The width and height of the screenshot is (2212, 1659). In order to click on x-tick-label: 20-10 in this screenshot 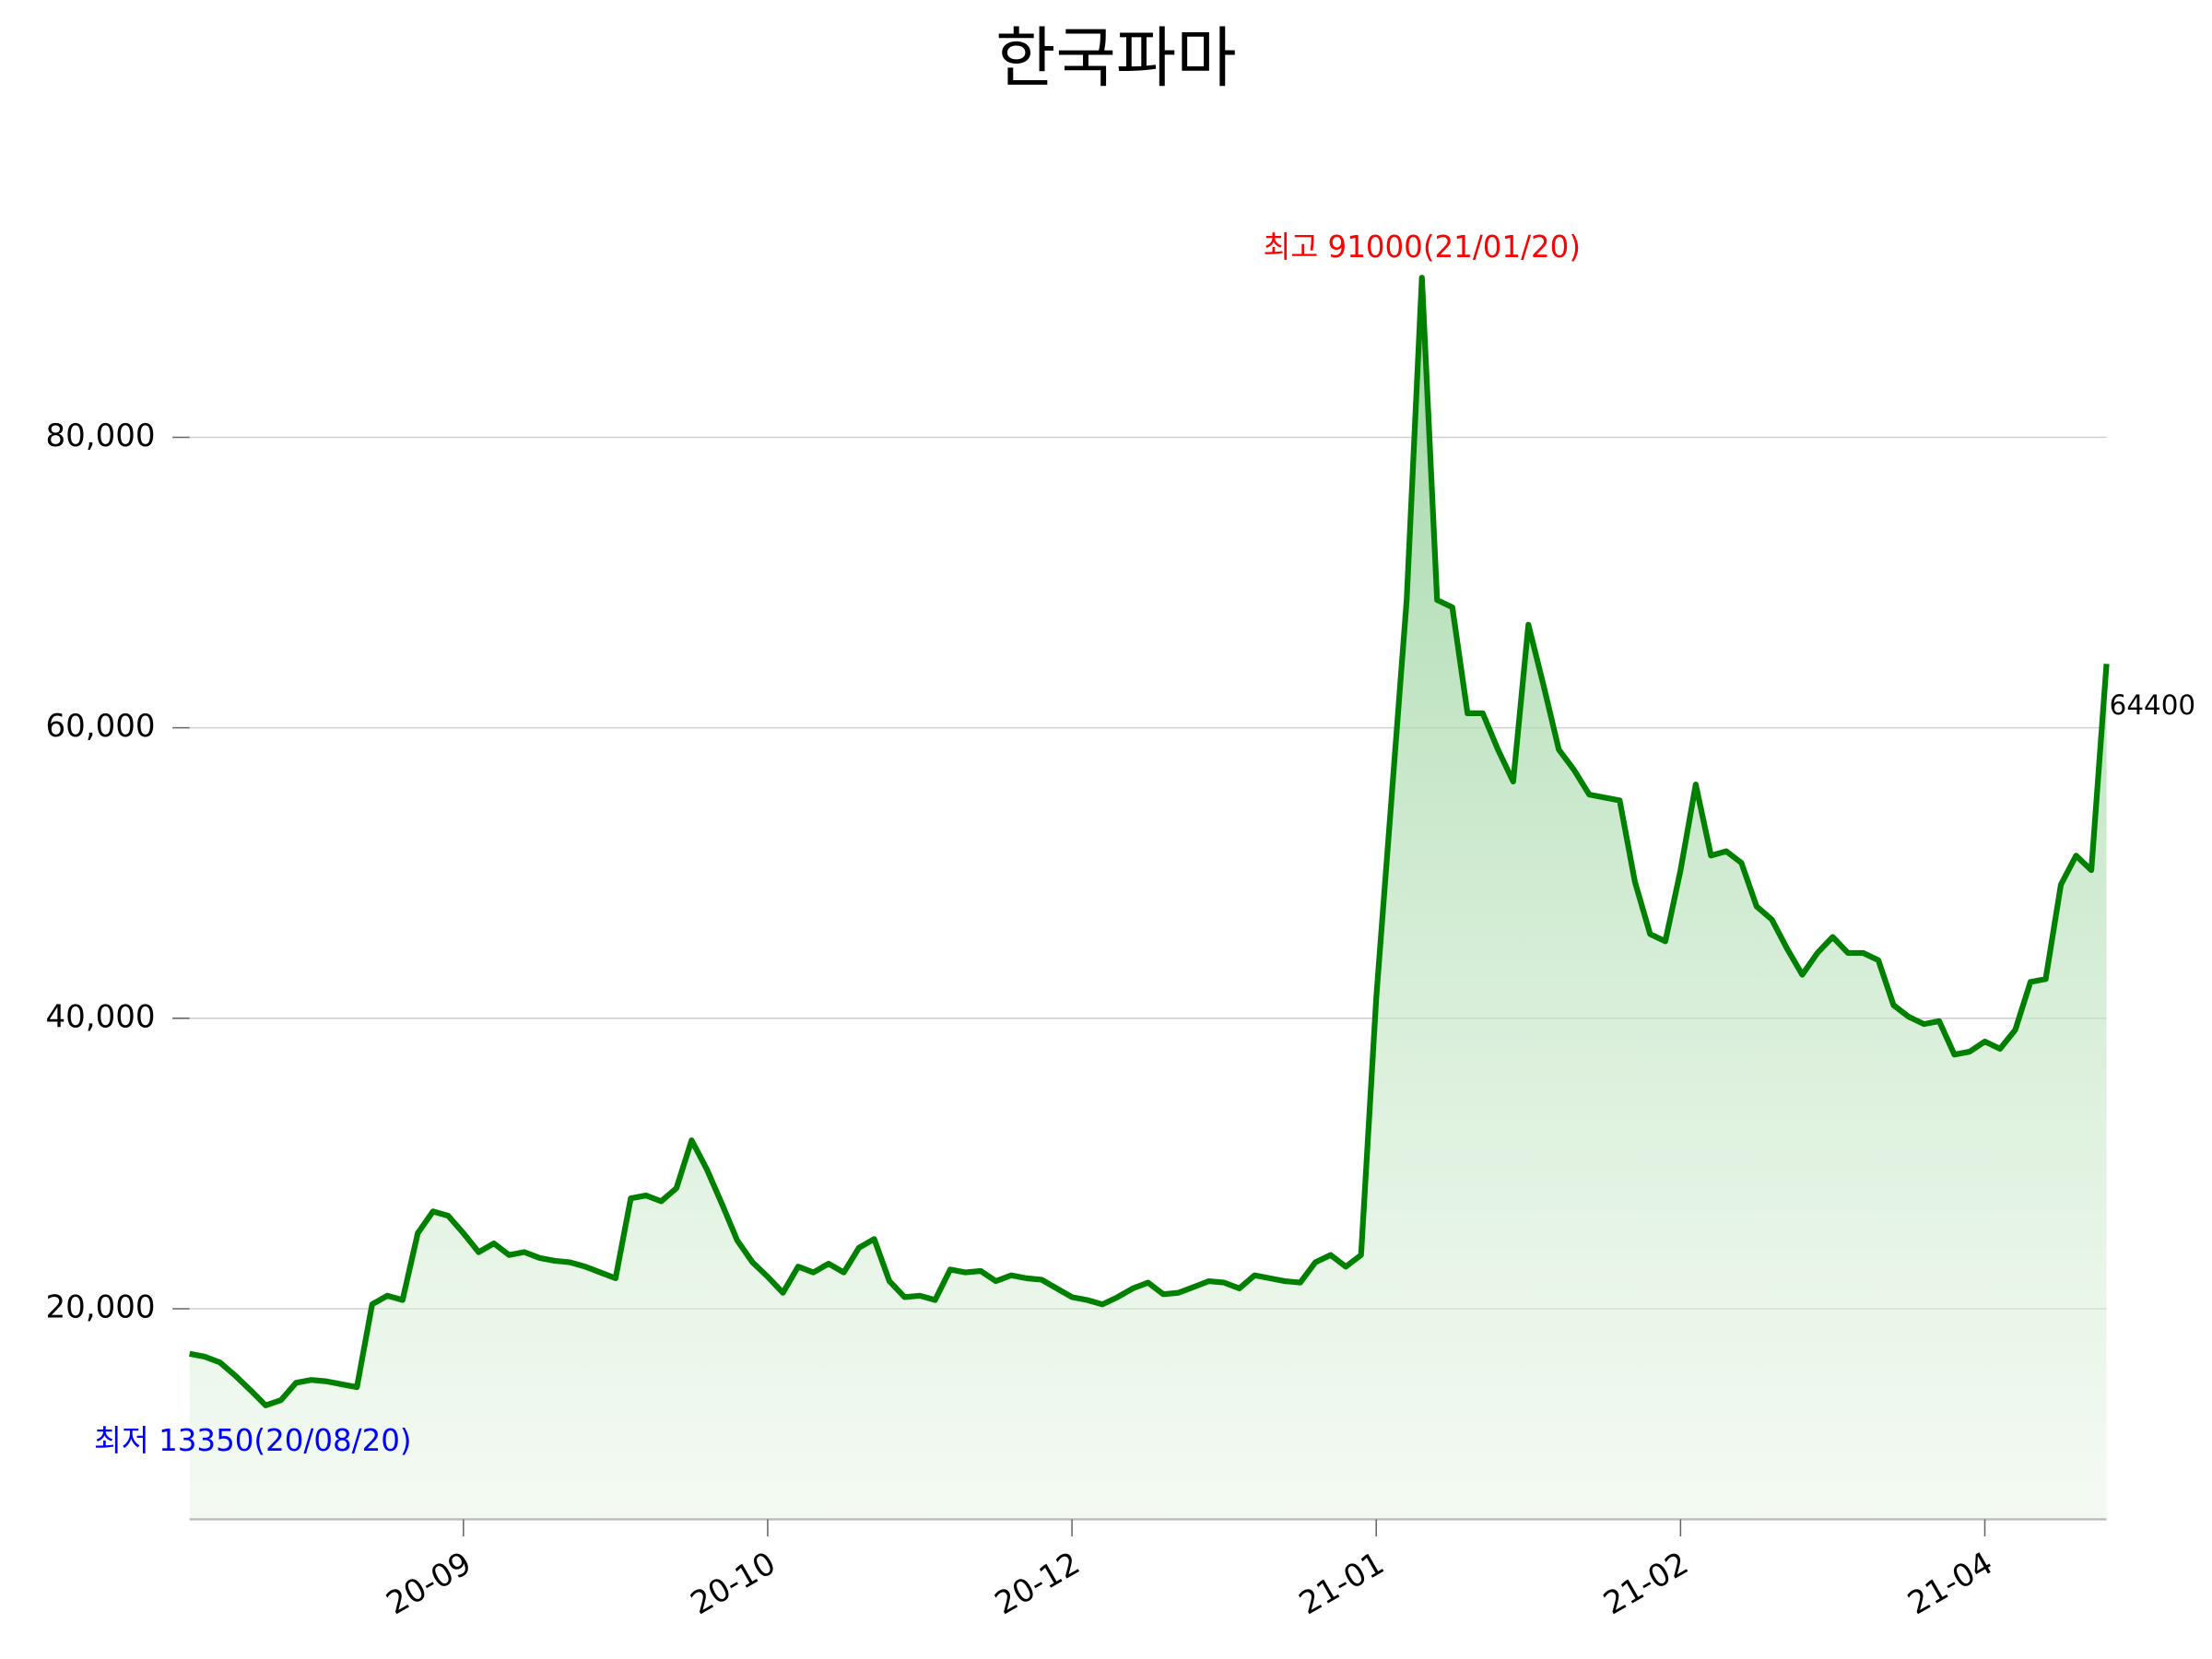, I will do `click(733, 1583)`.